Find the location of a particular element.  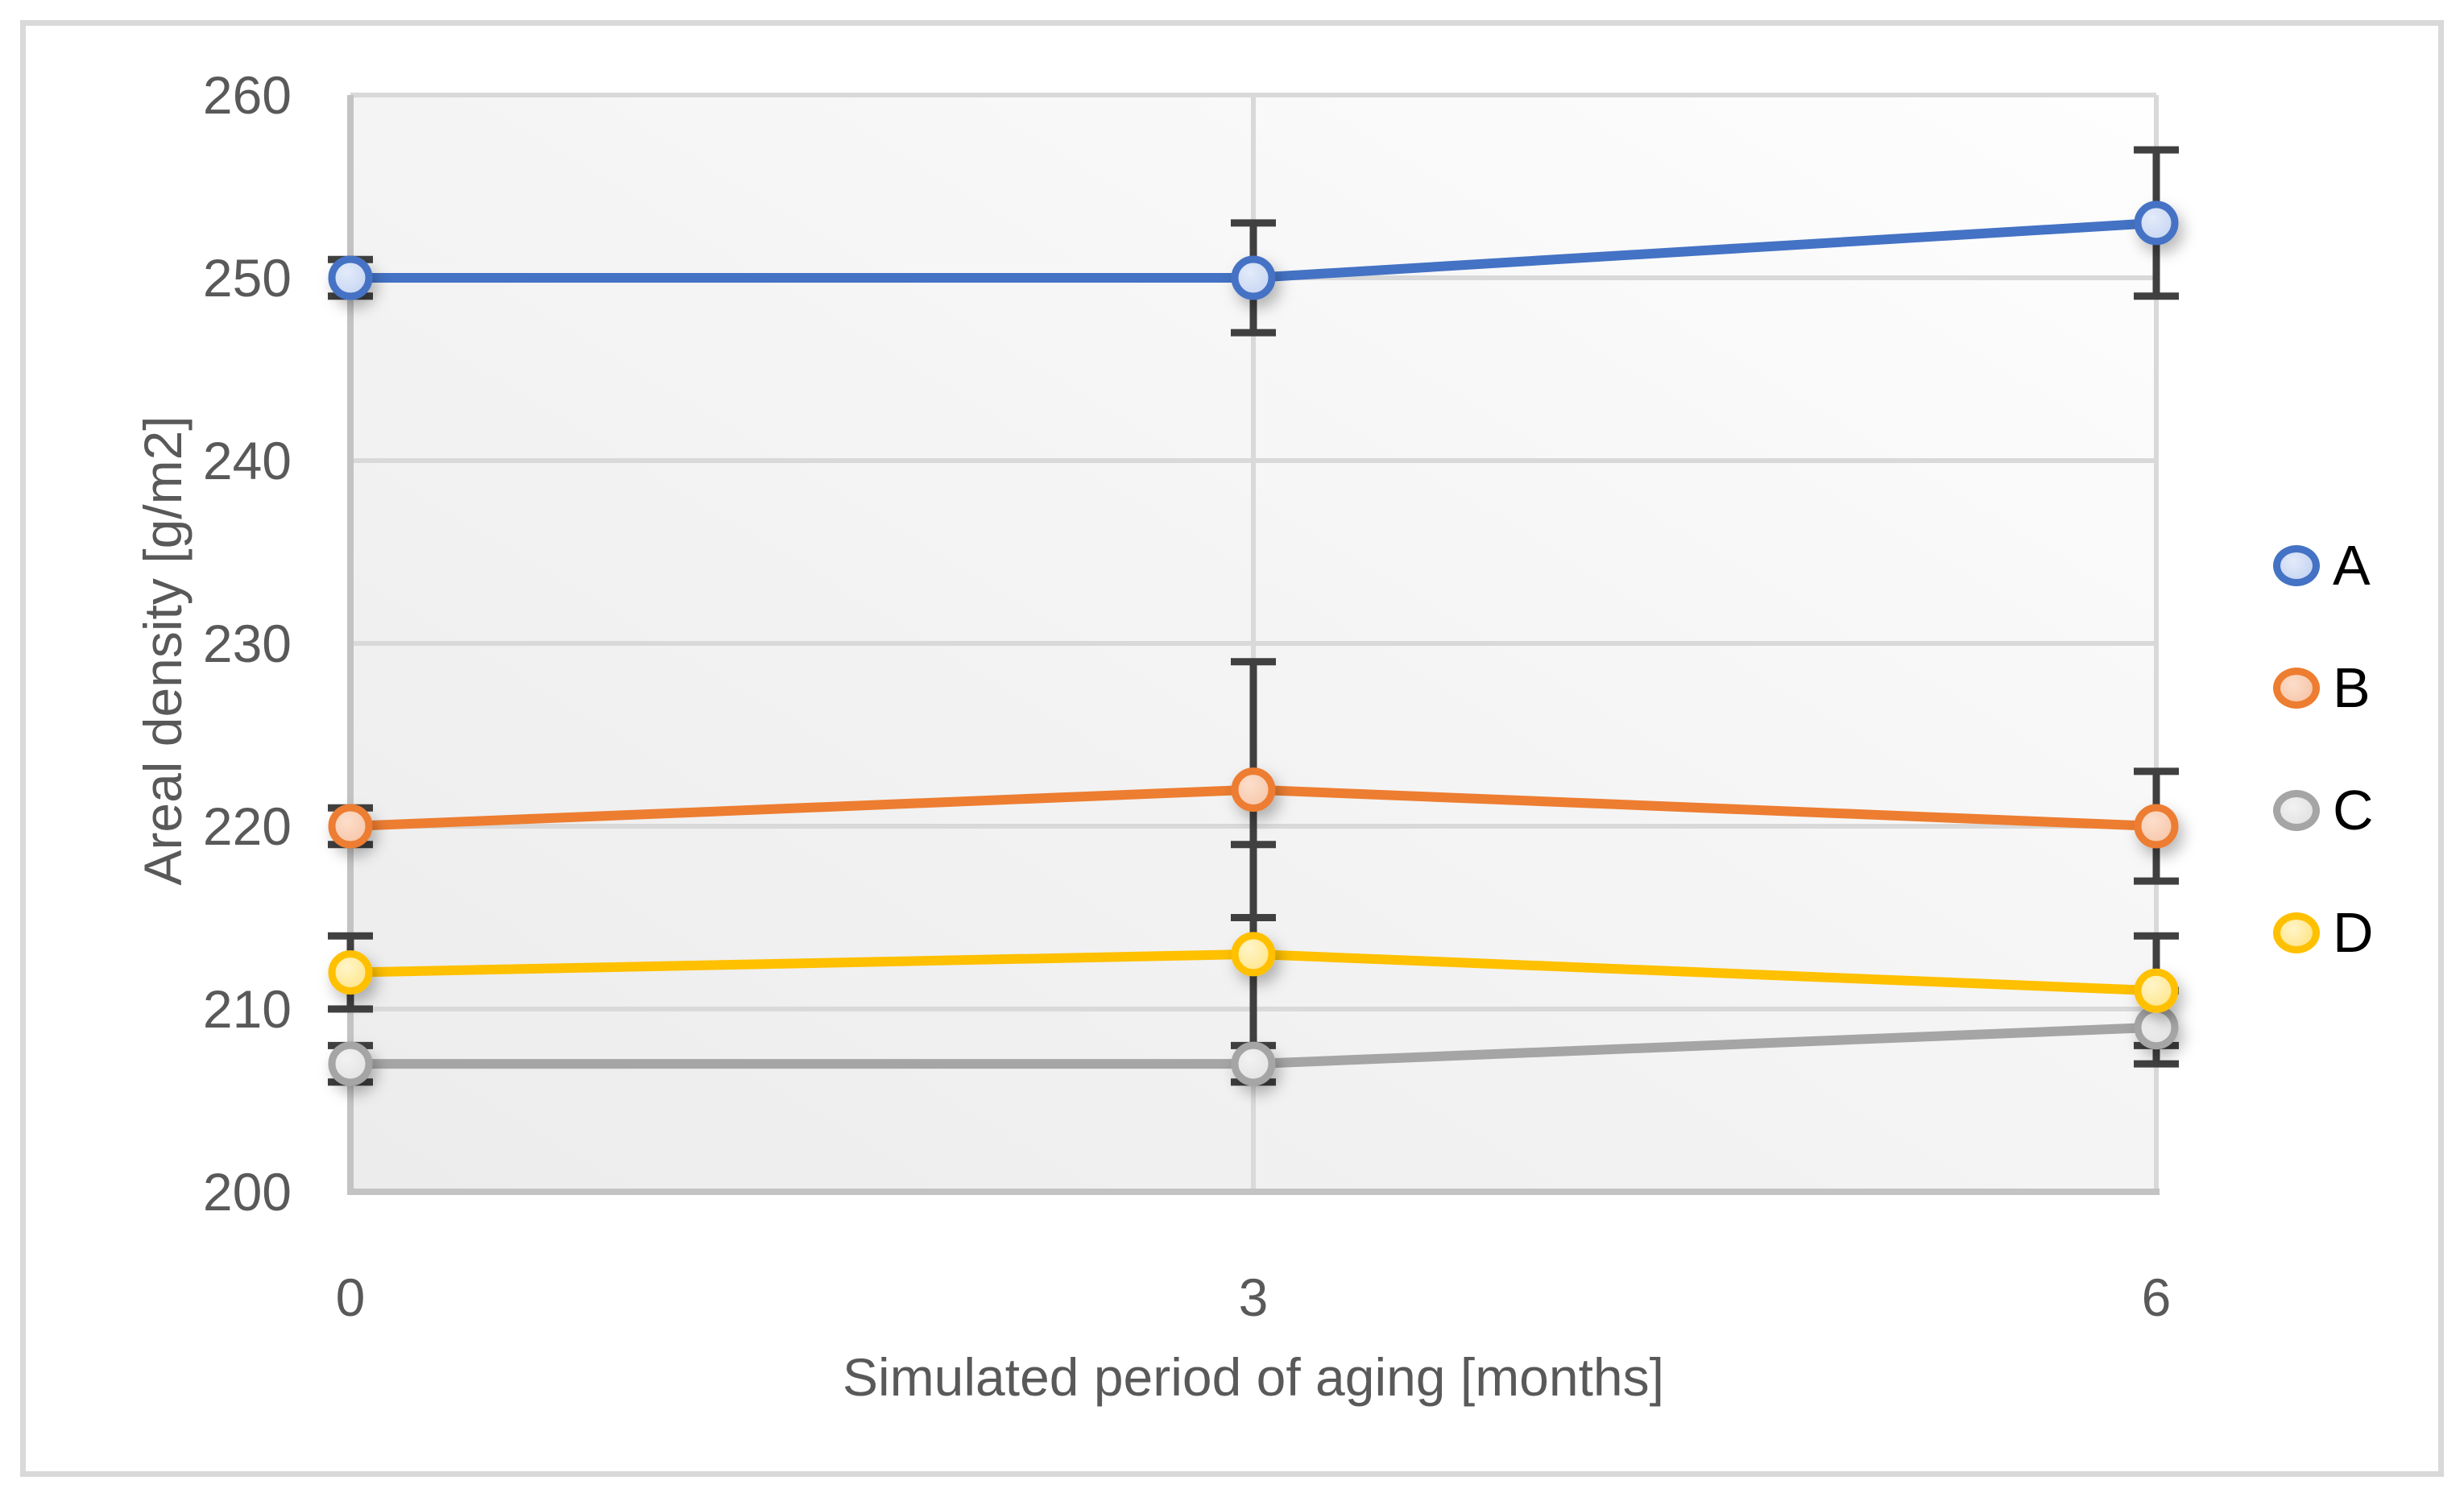

legend-marker-B-icon is located at coordinates (2296, 688).